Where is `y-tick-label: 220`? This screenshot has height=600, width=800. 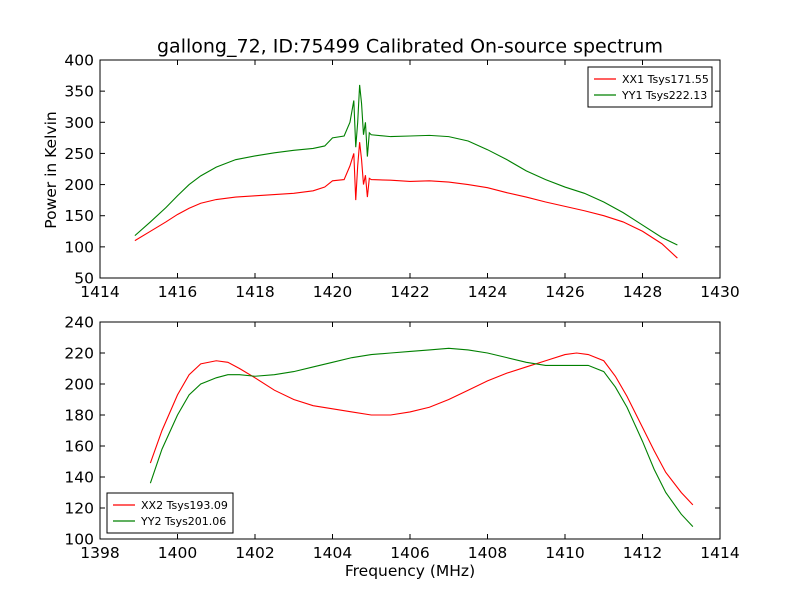
y-tick-label: 220 is located at coordinates (79, 354).